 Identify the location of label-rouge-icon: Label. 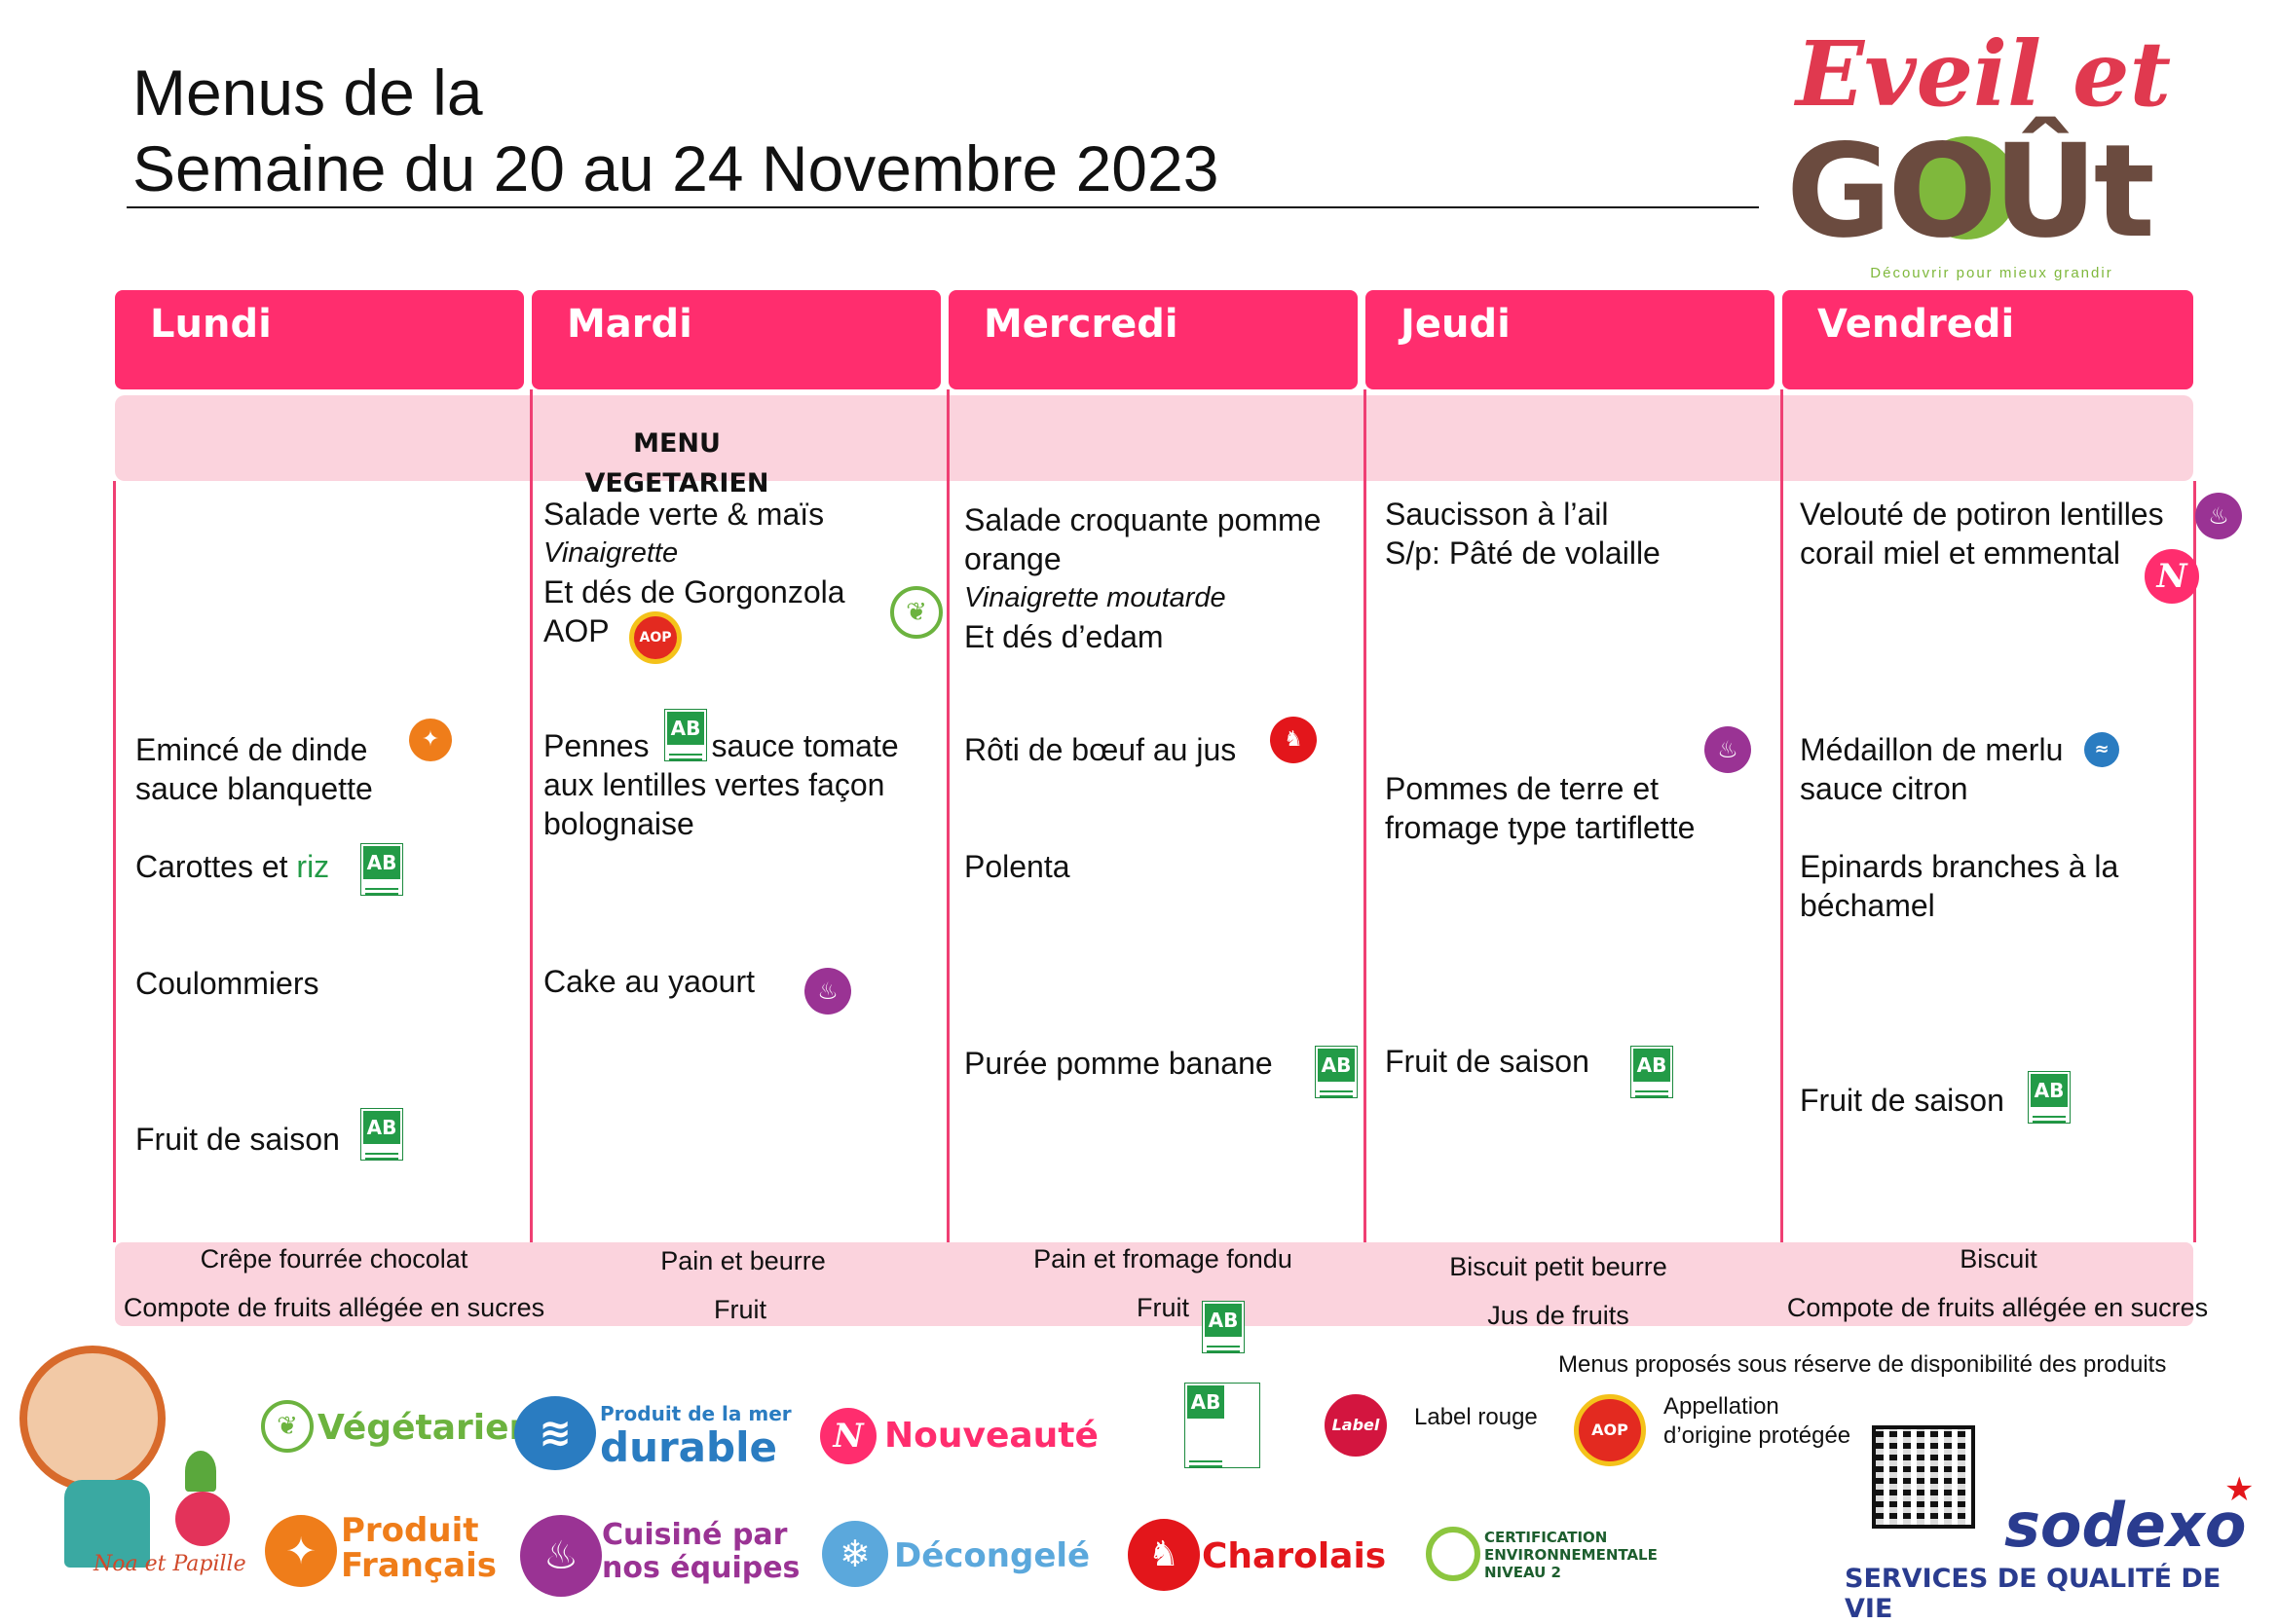
(1356, 1425).